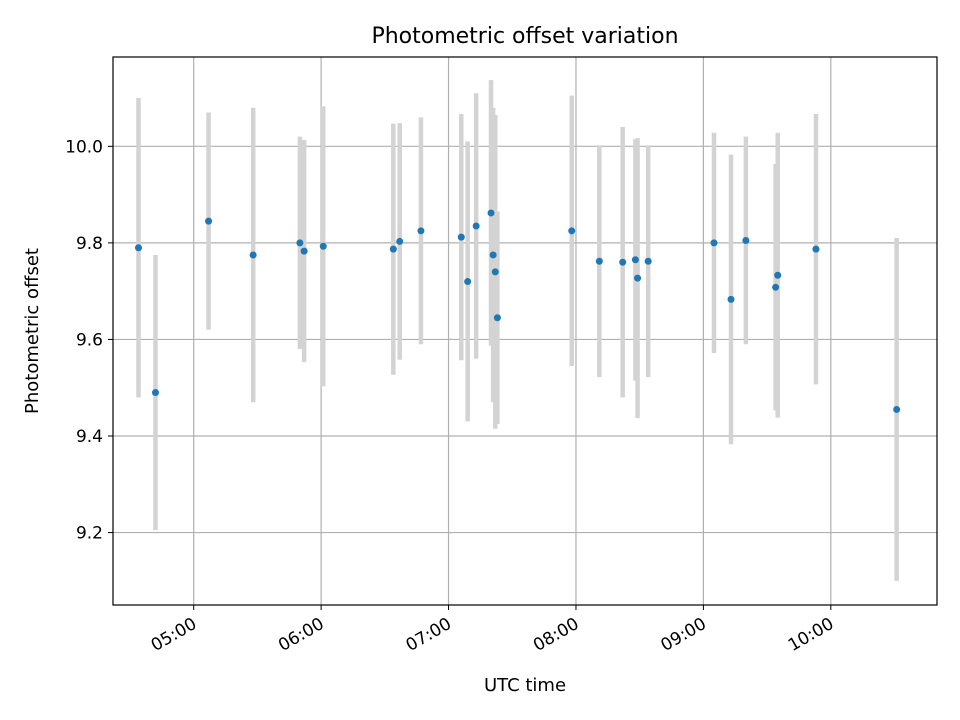 Image resolution: width=960 pixels, height=720 pixels. What do you see at coordinates (525, 685) in the screenshot?
I see `x-axis-label: UTC time` at bounding box center [525, 685].